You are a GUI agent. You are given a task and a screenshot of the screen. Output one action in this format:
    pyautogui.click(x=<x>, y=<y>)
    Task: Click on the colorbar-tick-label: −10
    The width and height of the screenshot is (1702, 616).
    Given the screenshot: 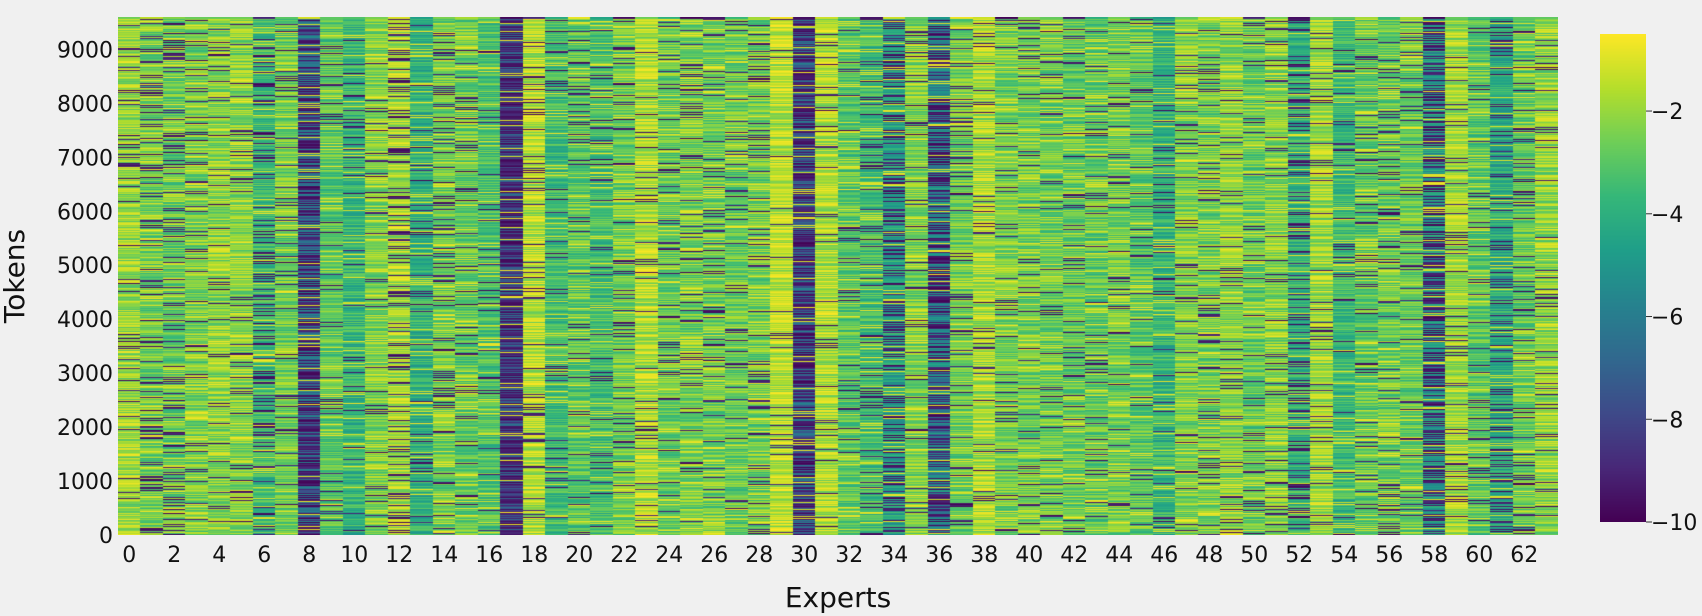 What is the action you would take?
    pyautogui.click(x=1674, y=523)
    